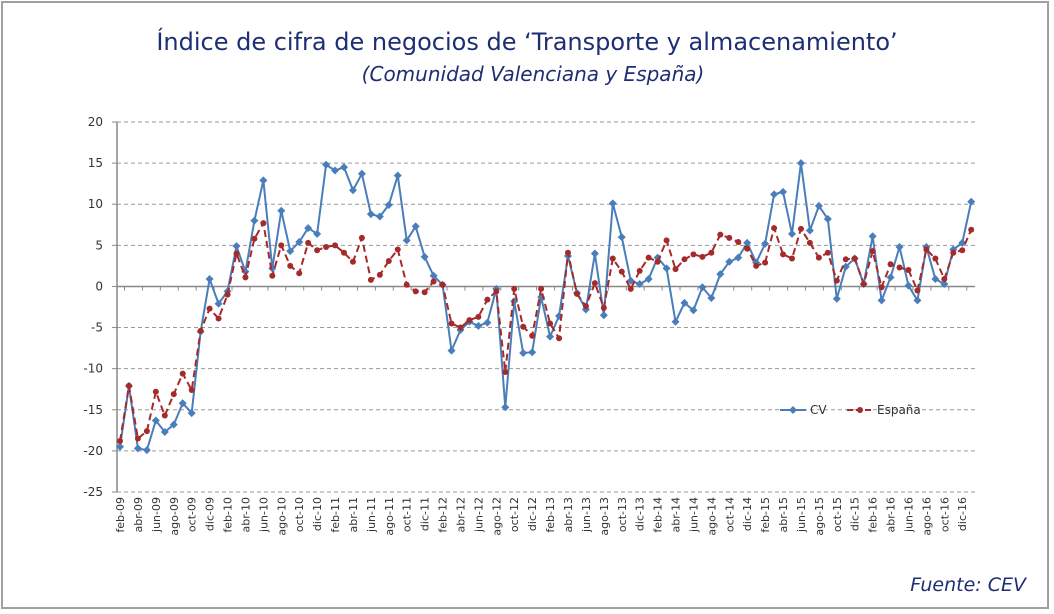 Image resolution: width=1054 pixels, height=614 pixels. I want to click on x-tick-label: feb-10, so click(228, 515).